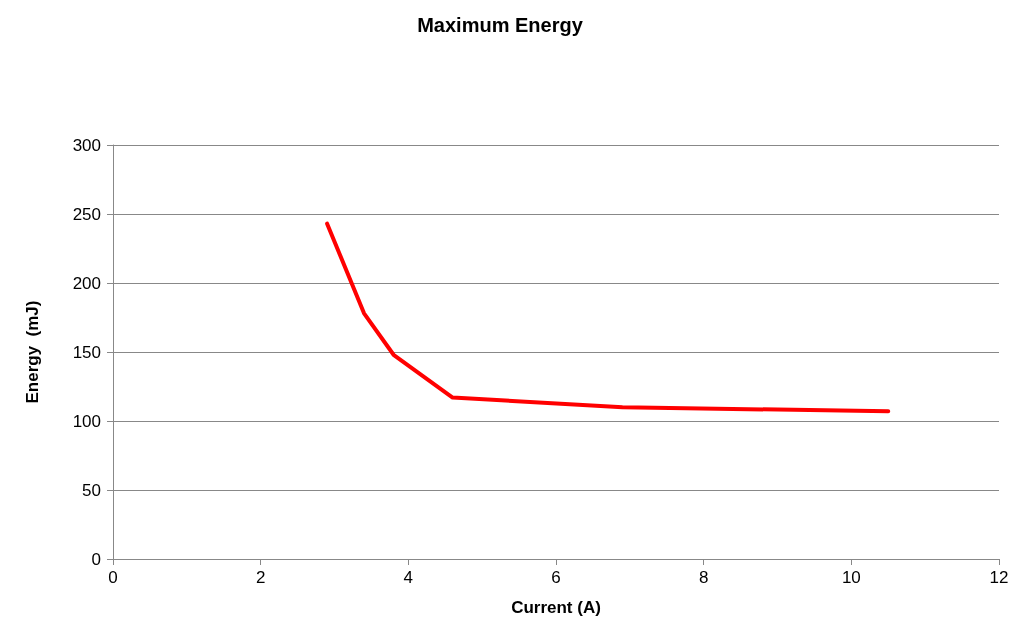  What do you see at coordinates (91, 490) in the screenshot?
I see `y-tick-label: 50` at bounding box center [91, 490].